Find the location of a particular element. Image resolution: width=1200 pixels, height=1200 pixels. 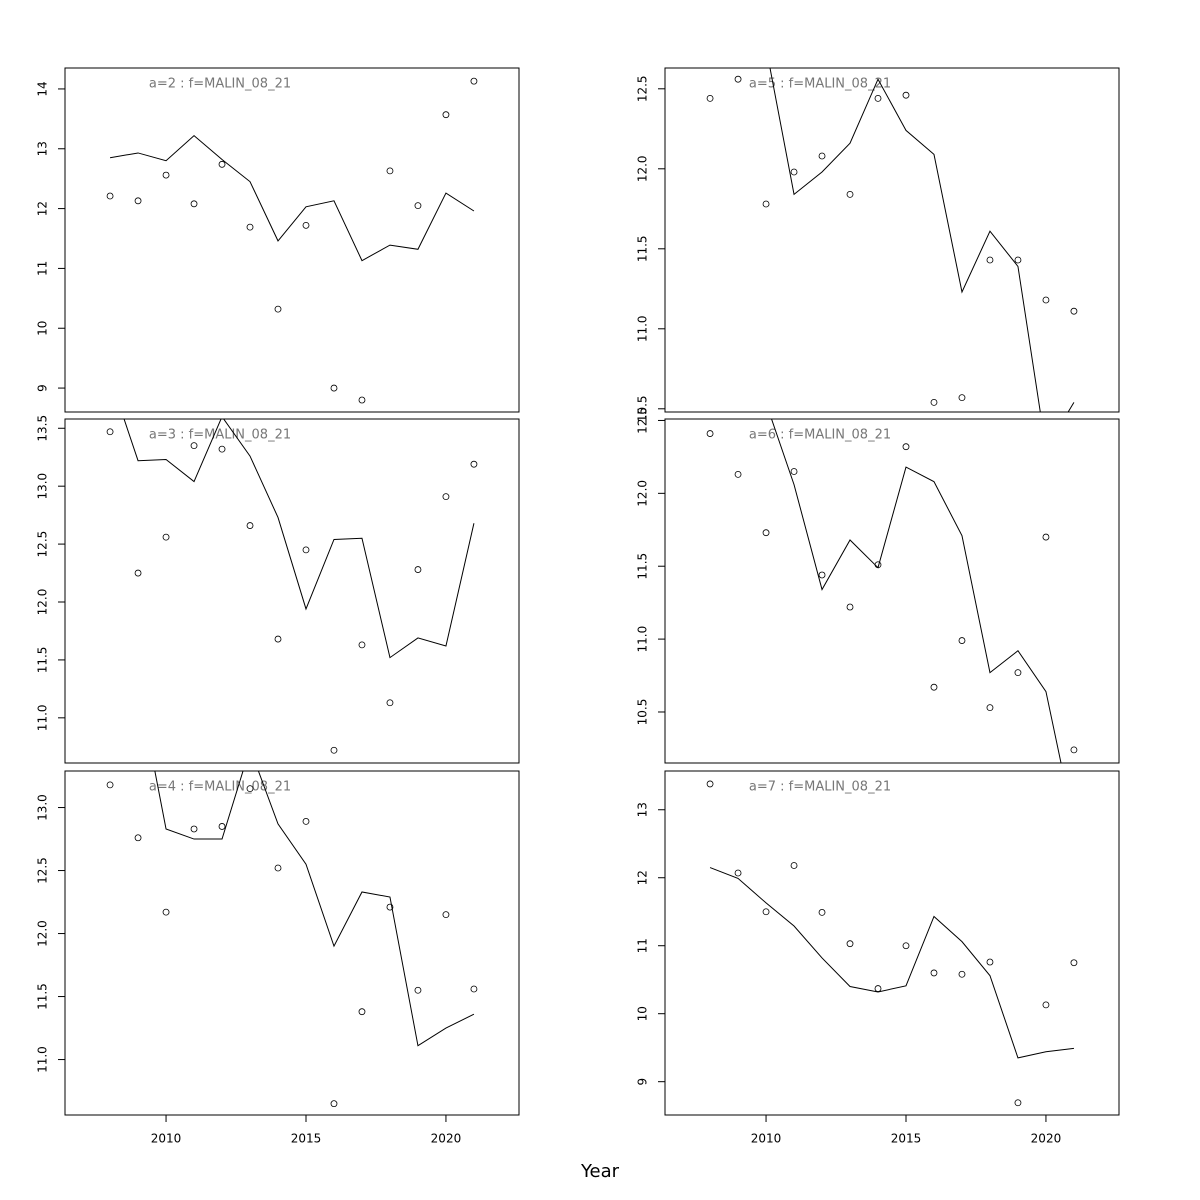

y-tick-label: 13 is located at coordinates (43, 148).